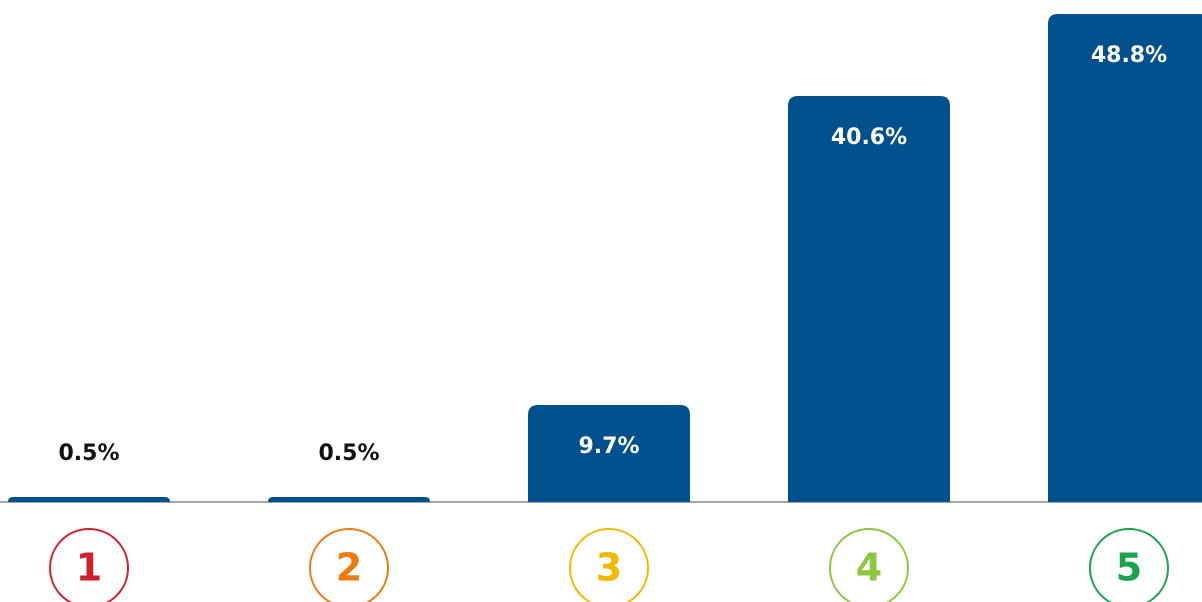  I want to click on x-tick-label: 5, so click(1129, 568).